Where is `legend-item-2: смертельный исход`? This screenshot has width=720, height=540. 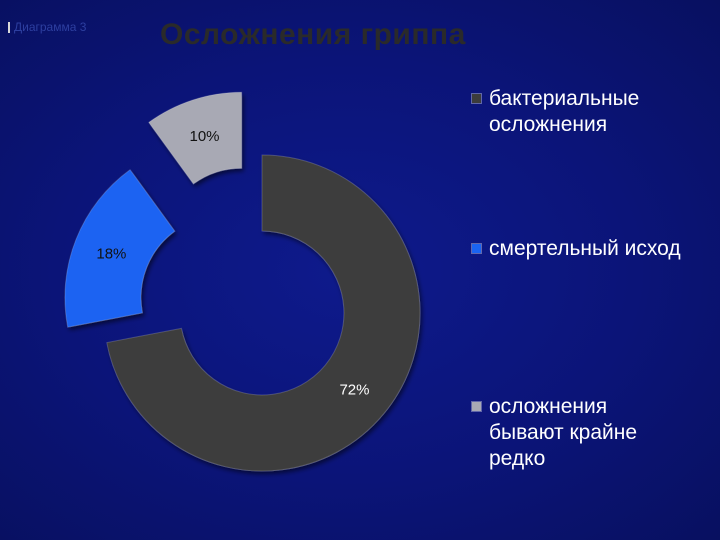
legend-item-2: смертельный исход is located at coordinates (578, 249).